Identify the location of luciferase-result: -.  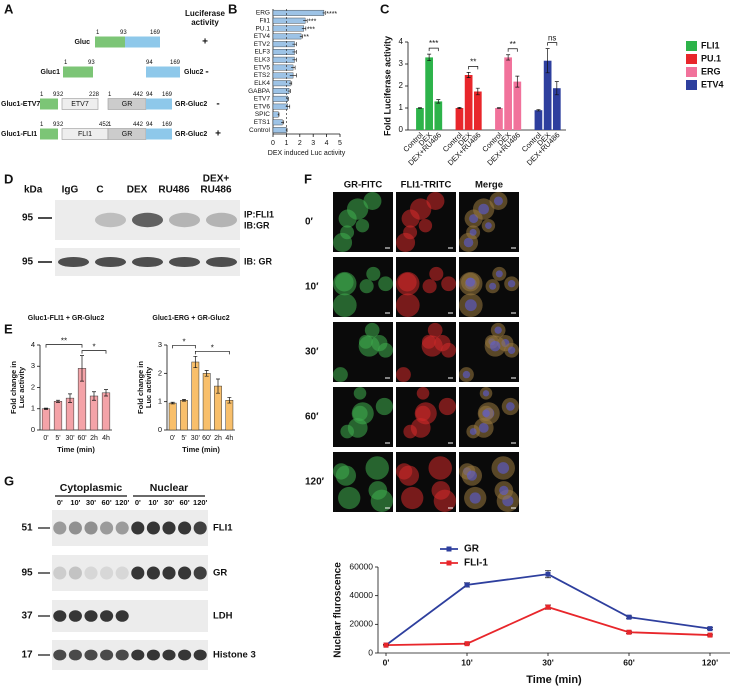
(206, 72).